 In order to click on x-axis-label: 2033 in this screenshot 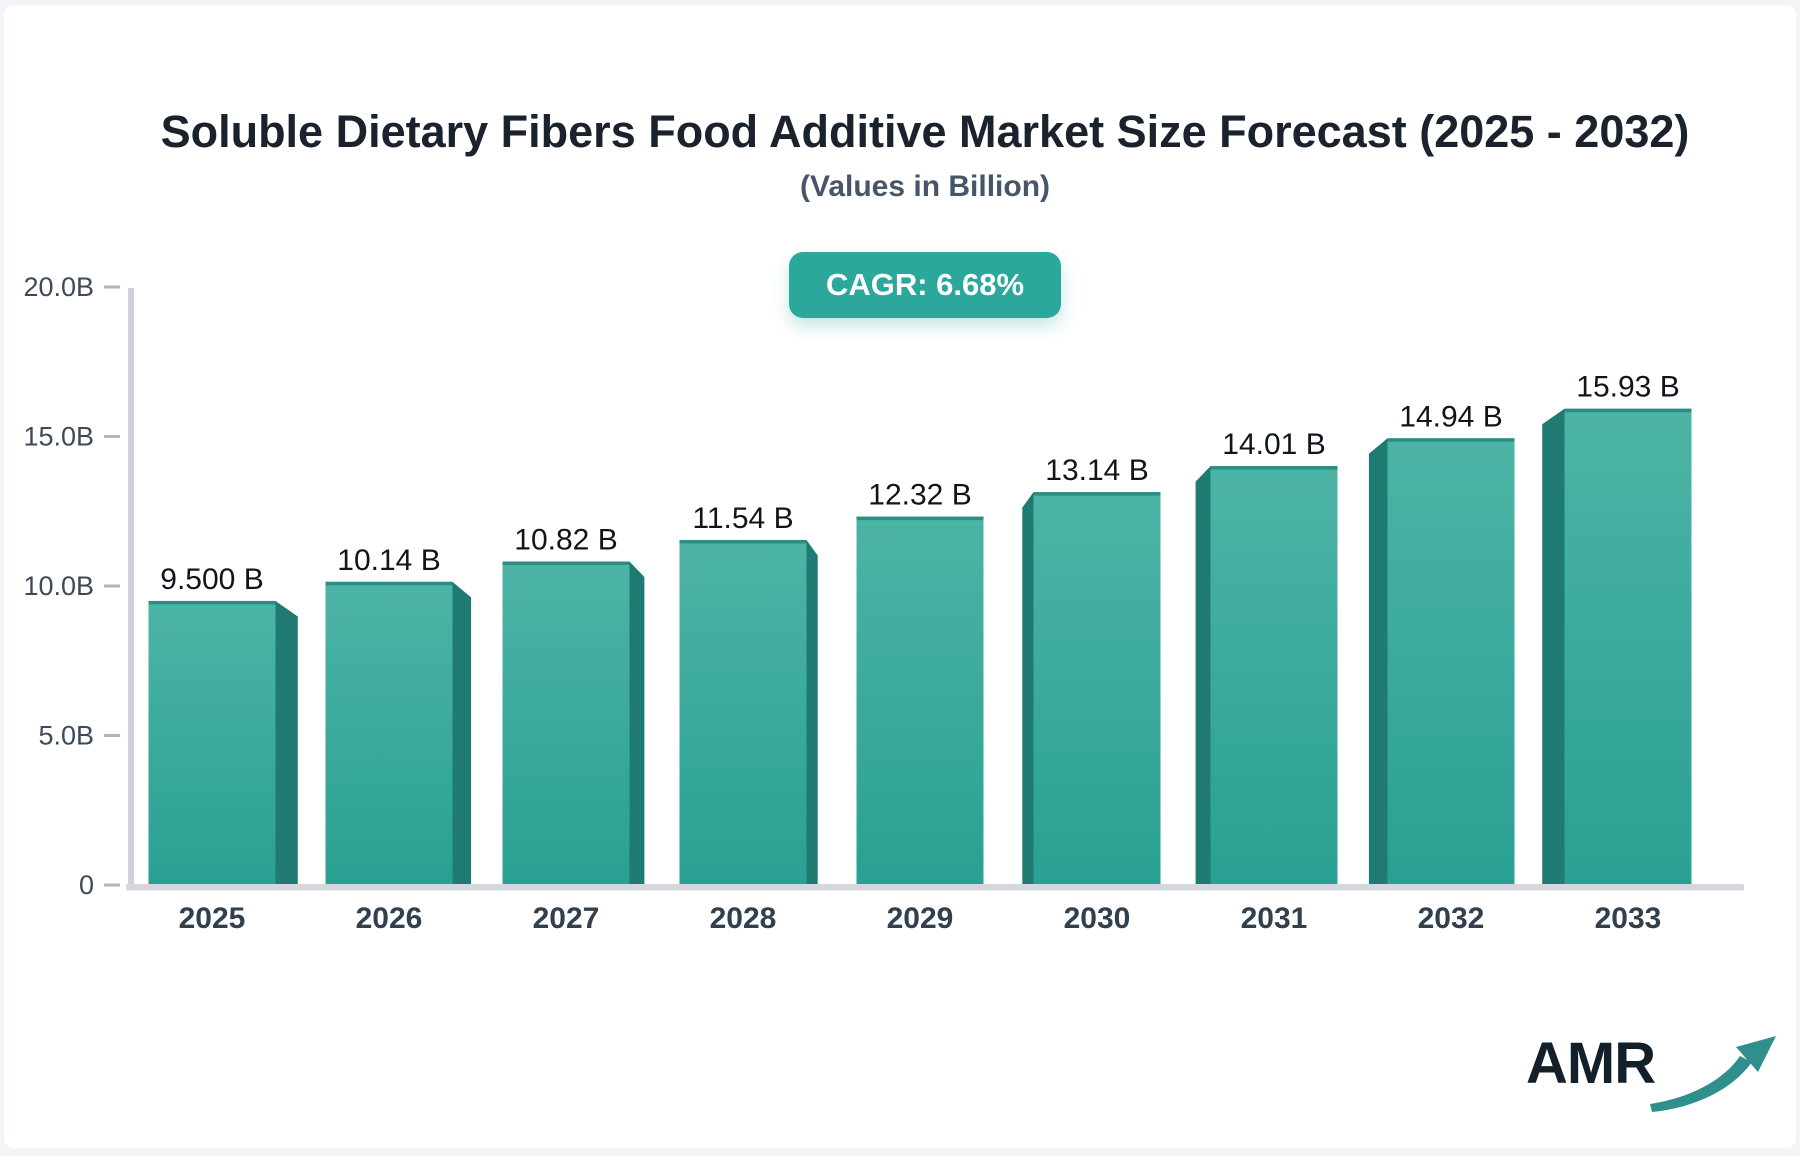, I will do `click(1628, 918)`.